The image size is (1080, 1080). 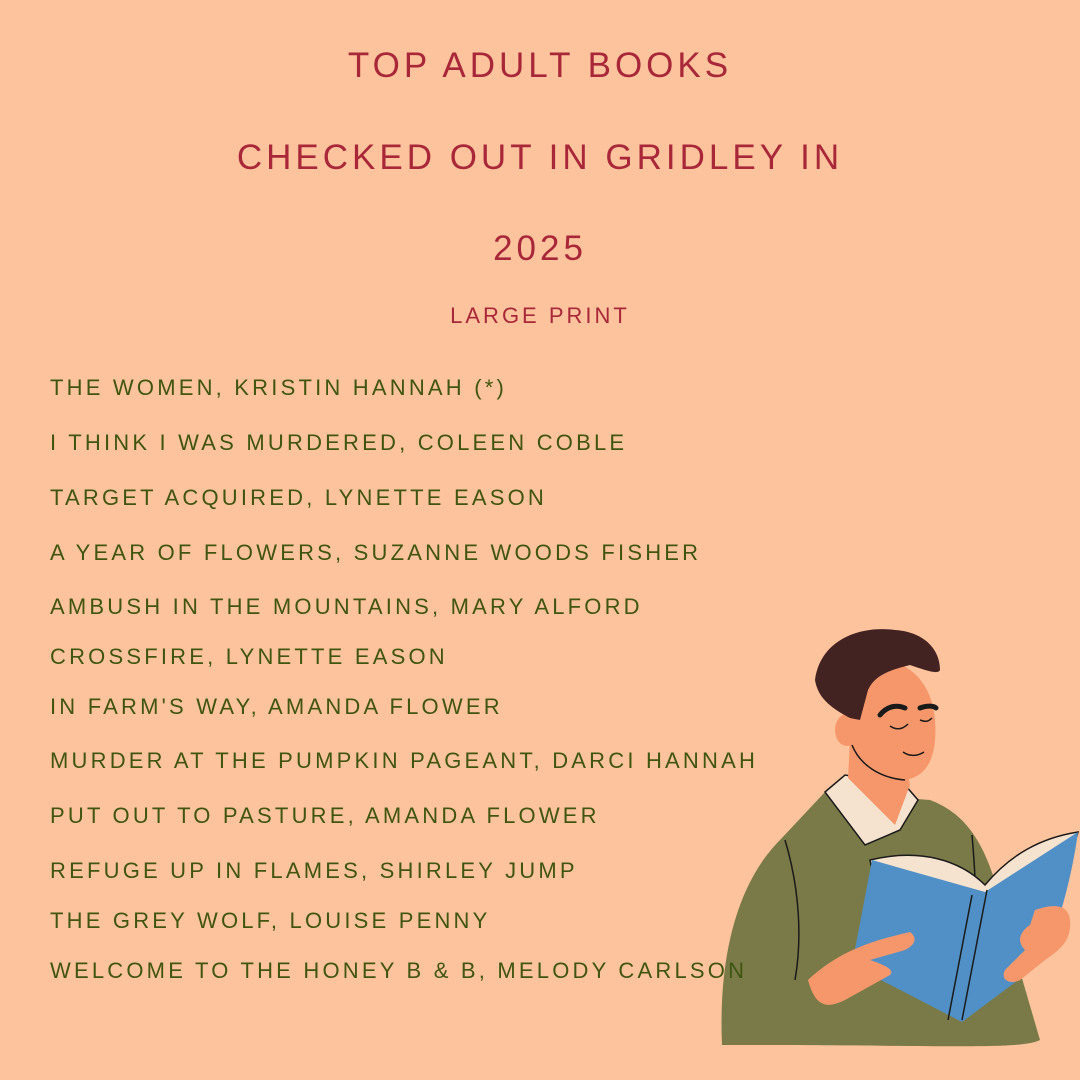 What do you see at coordinates (900, 838) in the screenshot?
I see `man-reading-book-illustration` at bounding box center [900, 838].